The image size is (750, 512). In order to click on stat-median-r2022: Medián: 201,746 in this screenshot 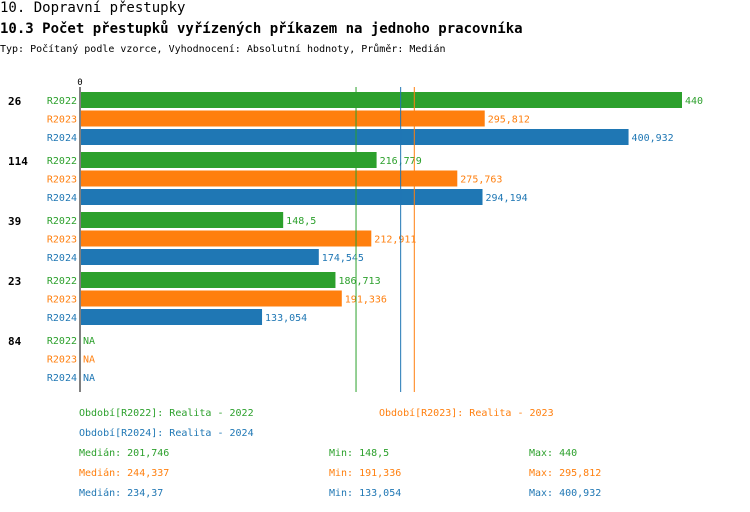, I will do `click(124, 453)`.